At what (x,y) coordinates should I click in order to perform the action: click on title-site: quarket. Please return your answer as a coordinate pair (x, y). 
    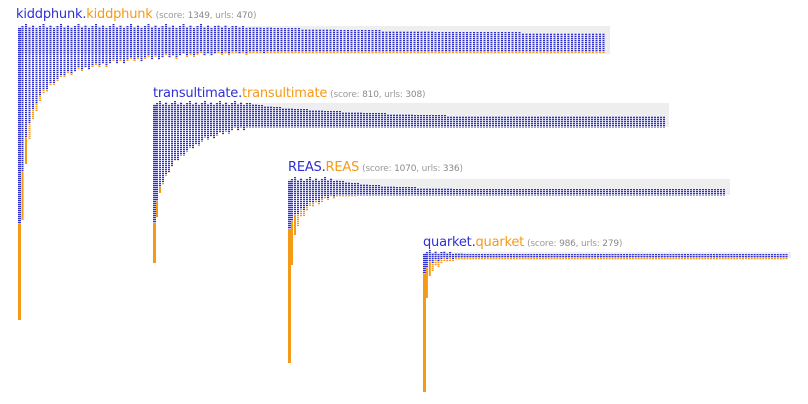
    Looking at the image, I should click on (500, 242).